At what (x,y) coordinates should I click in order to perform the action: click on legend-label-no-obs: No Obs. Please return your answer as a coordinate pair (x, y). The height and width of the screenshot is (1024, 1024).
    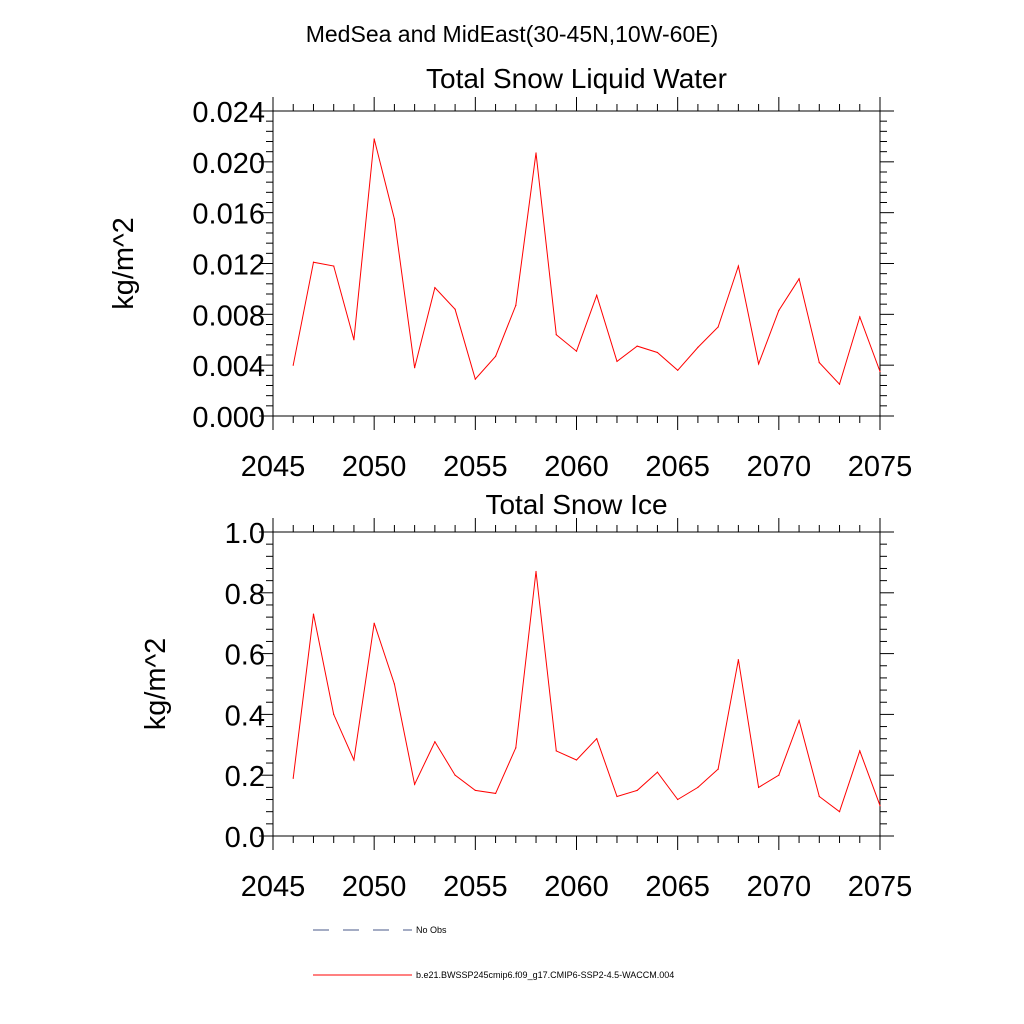
    Looking at the image, I should click on (431, 930).